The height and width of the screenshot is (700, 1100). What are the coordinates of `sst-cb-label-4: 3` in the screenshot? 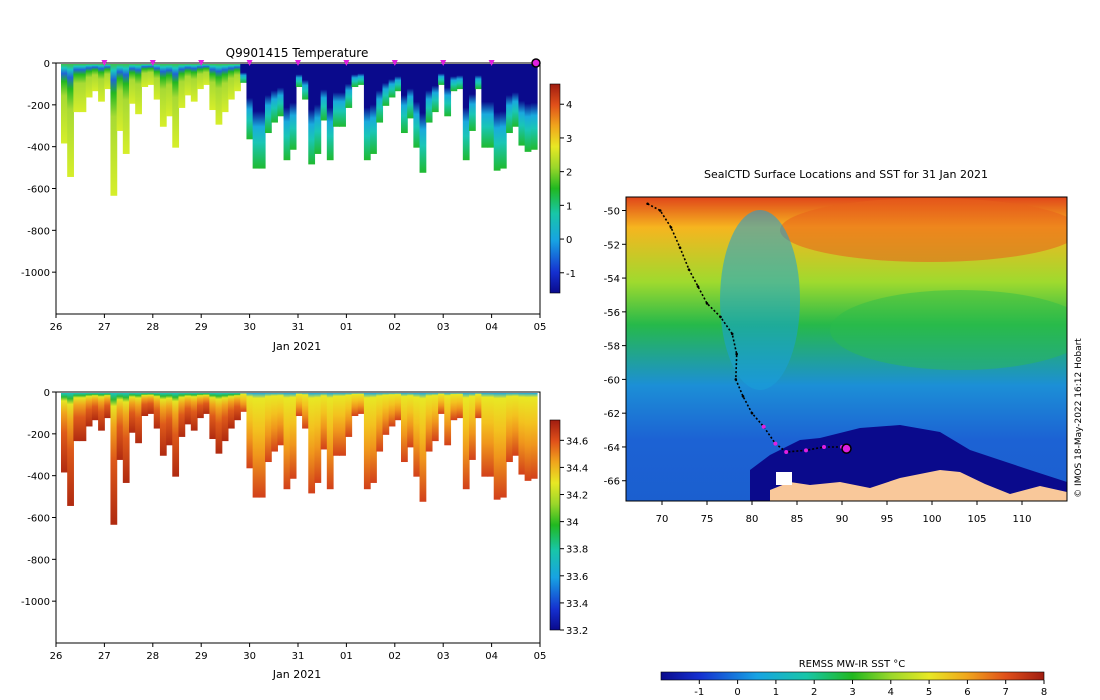 It's located at (852, 692).